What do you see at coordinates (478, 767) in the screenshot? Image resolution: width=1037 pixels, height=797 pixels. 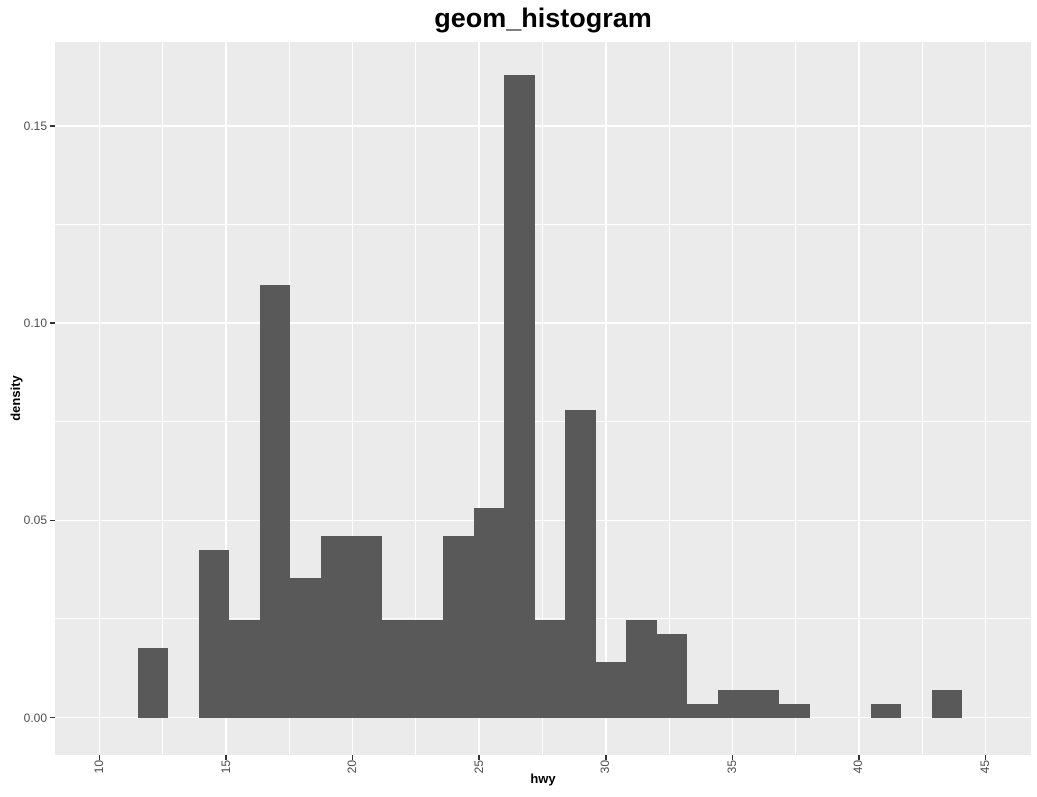 I see `x-tick-label: 25` at bounding box center [478, 767].